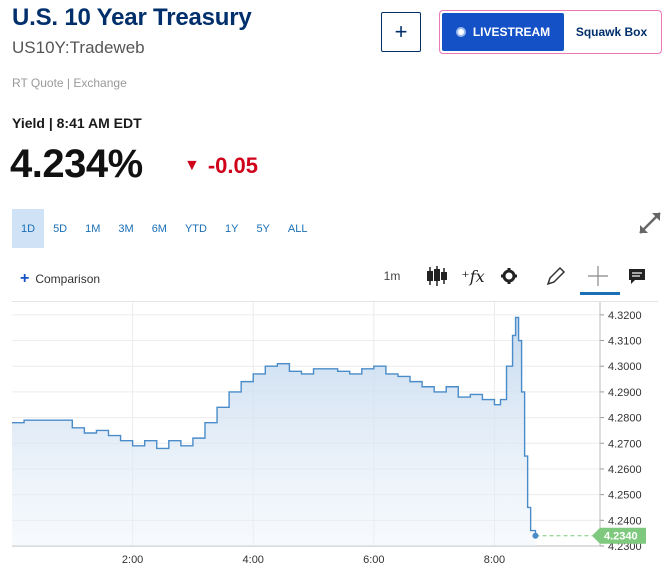  I want to click on price-change: ▼ -0.05, so click(221, 166).